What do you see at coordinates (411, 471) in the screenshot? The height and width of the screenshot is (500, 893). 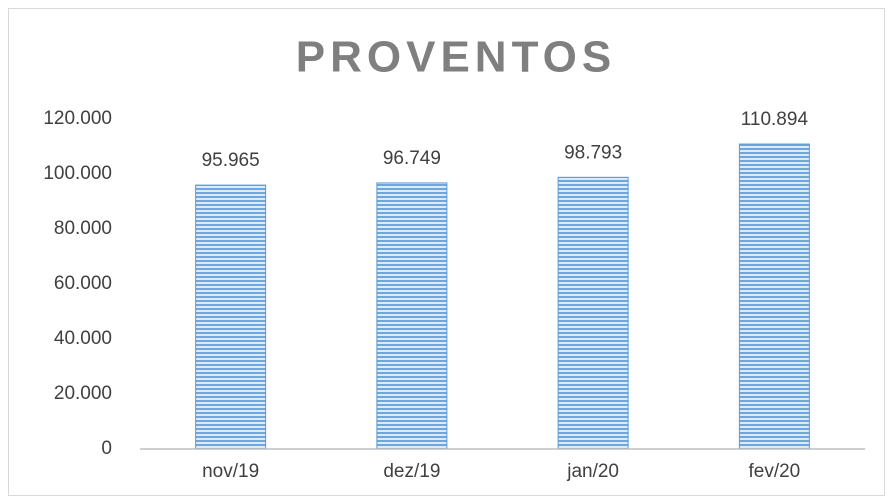 I see `x-tick-label: dez/19` at bounding box center [411, 471].